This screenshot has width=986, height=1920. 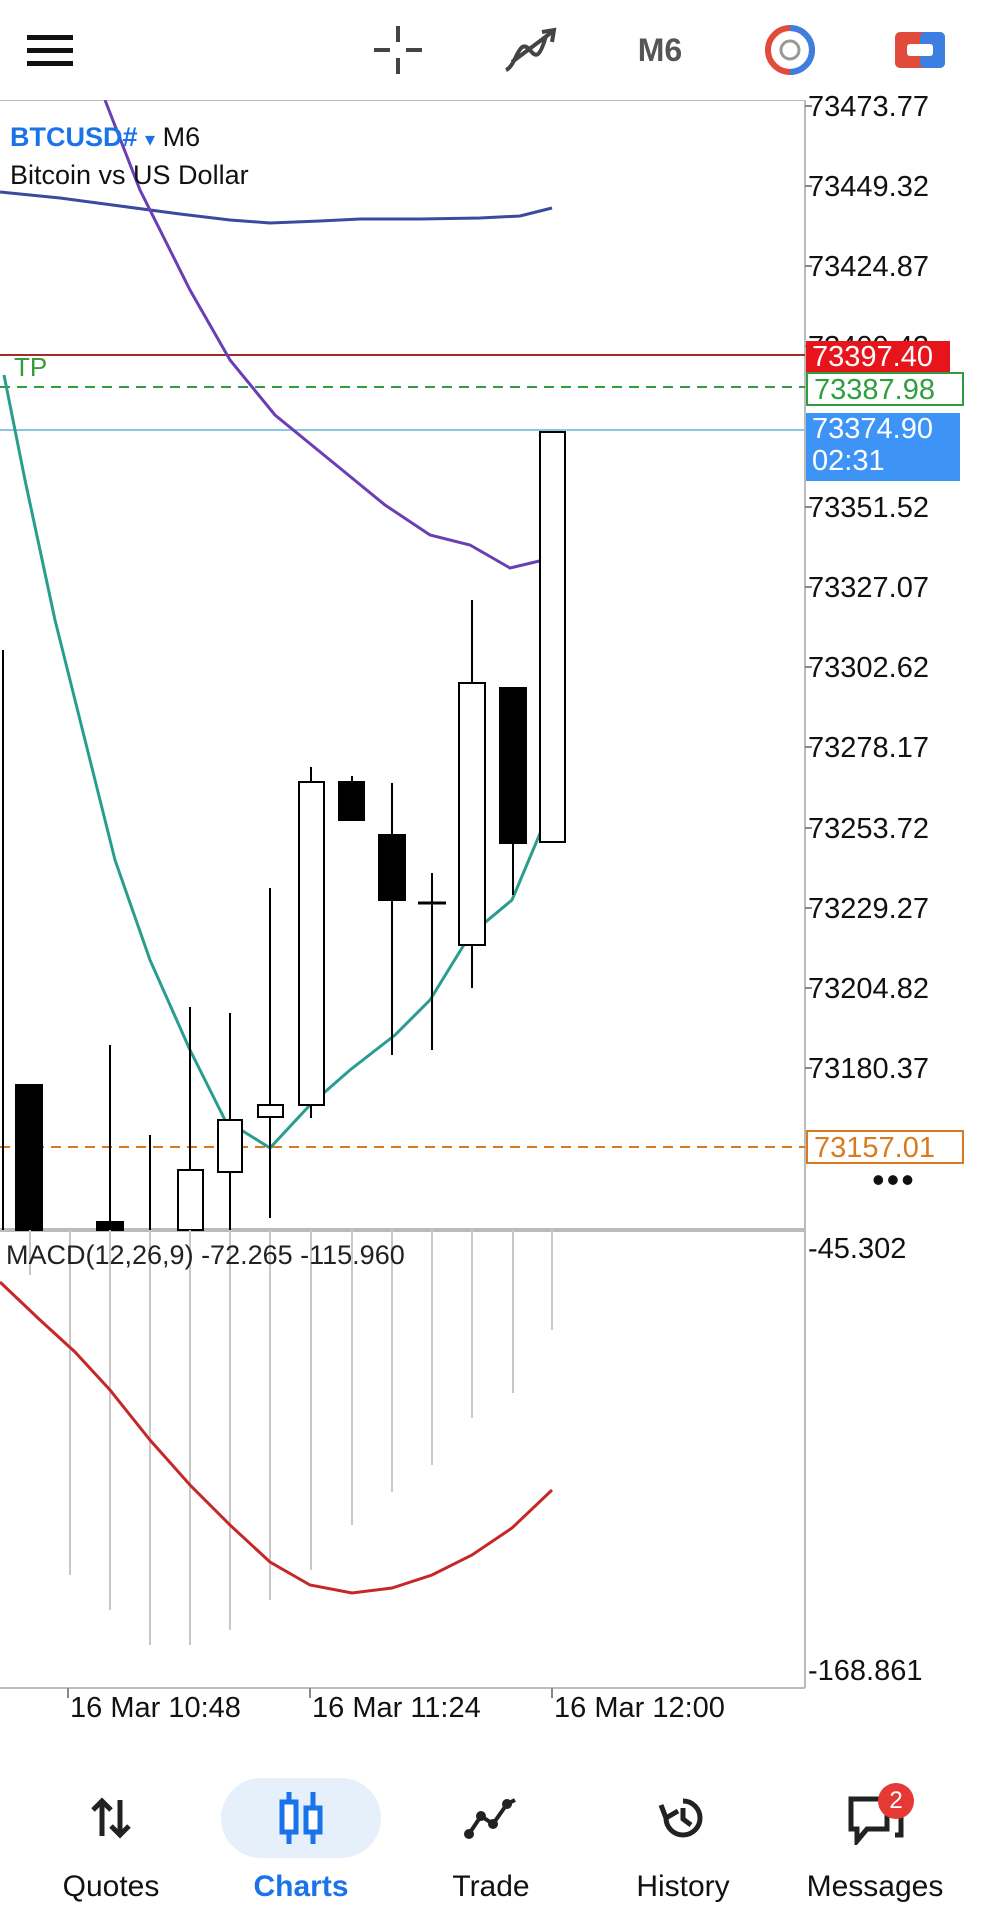 What do you see at coordinates (865, 1671) in the screenshot?
I see `macd-axis-bottom: -168.861` at bounding box center [865, 1671].